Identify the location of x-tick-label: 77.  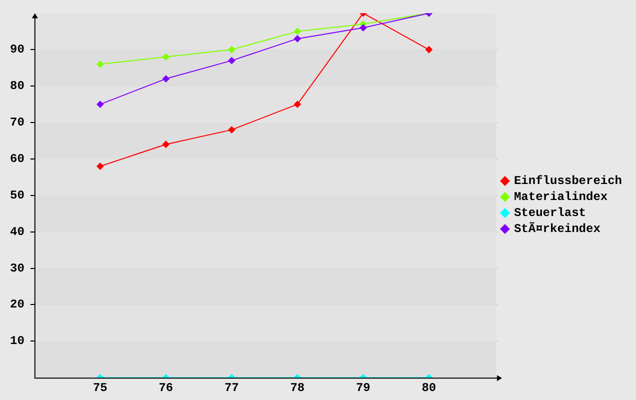
(231, 387).